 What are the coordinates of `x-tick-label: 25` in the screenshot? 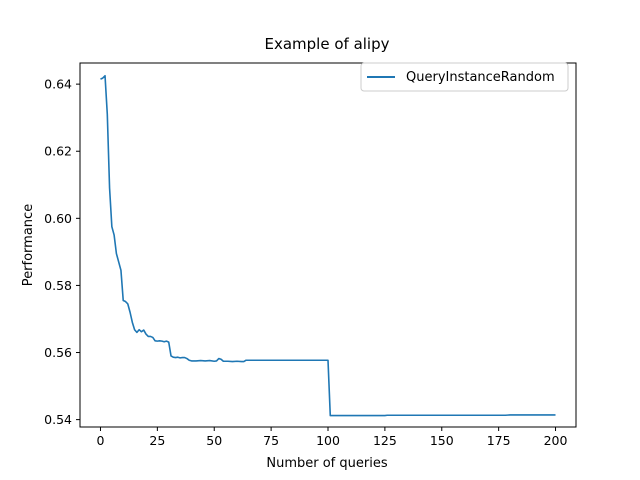 It's located at (157, 440).